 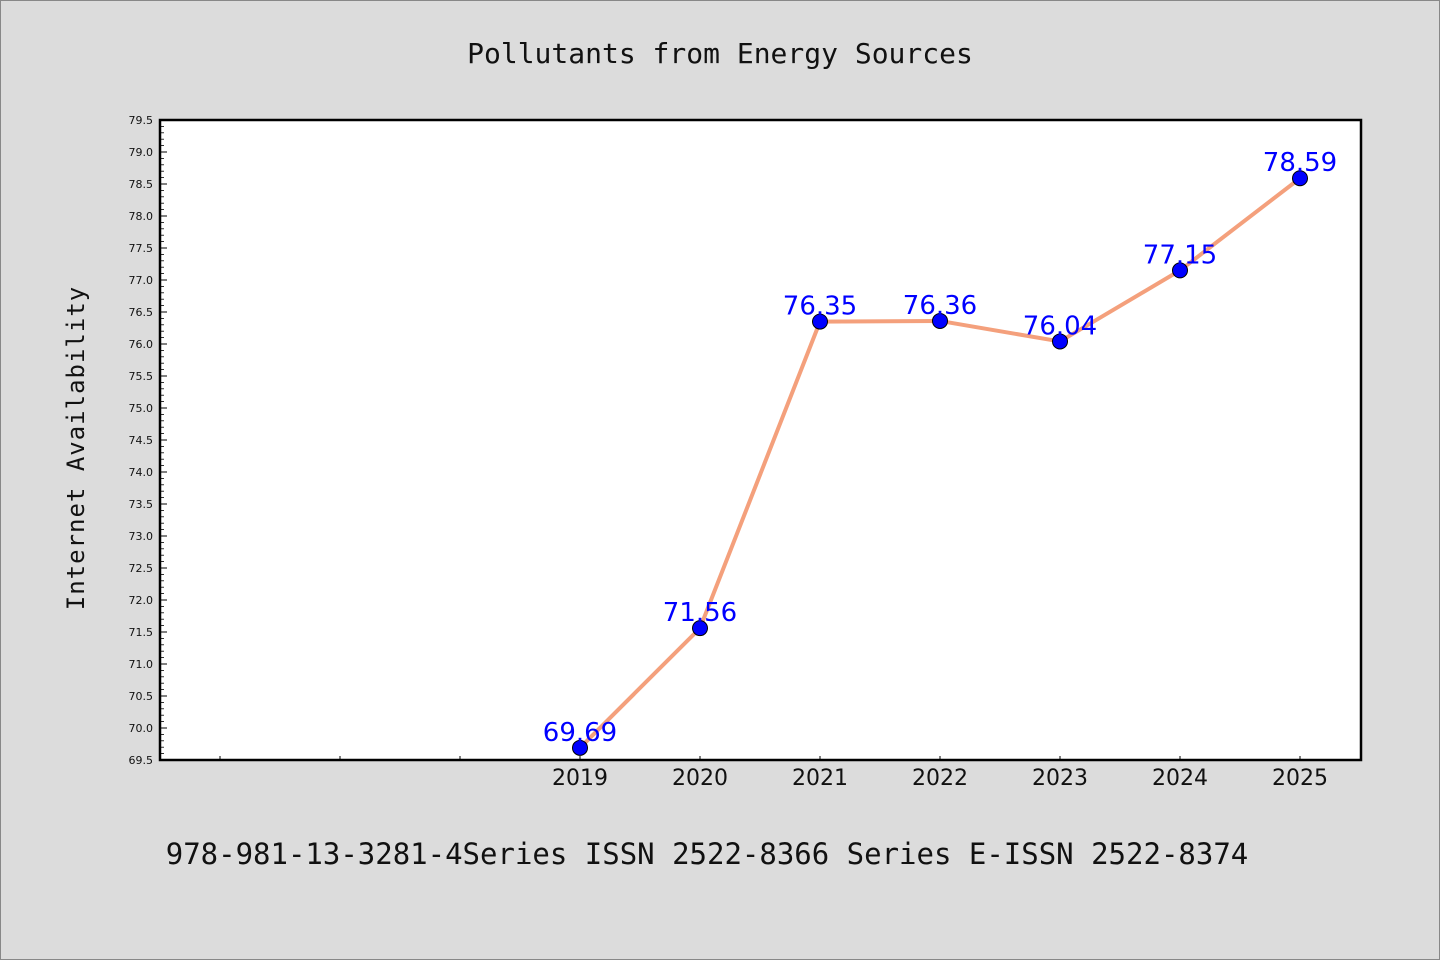 What do you see at coordinates (141, 248) in the screenshot?
I see `y-tick-label: 77.5` at bounding box center [141, 248].